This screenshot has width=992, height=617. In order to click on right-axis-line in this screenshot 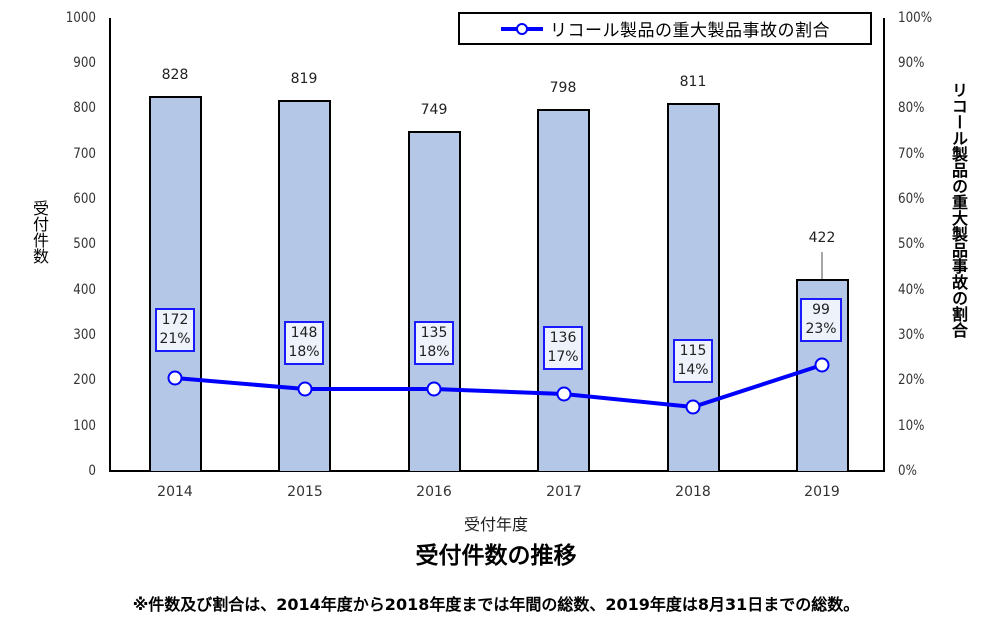, I will do `click(884, 245)`.